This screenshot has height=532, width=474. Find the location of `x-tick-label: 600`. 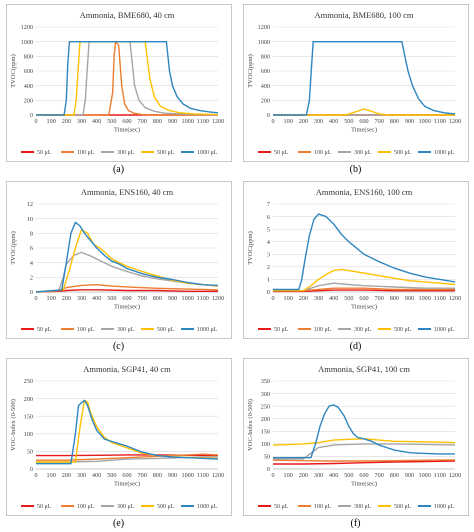

x-tick-label: 600 is located at coordinates (126, 475).